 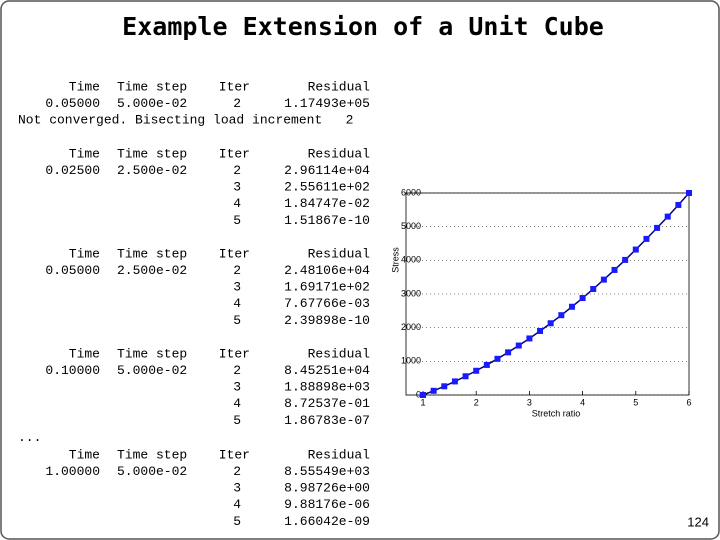 What do you see at coordinates (327, 403) in the screenshot?
I see `residual-cell: 8.72537e-01` at bounding box center [327, 403].